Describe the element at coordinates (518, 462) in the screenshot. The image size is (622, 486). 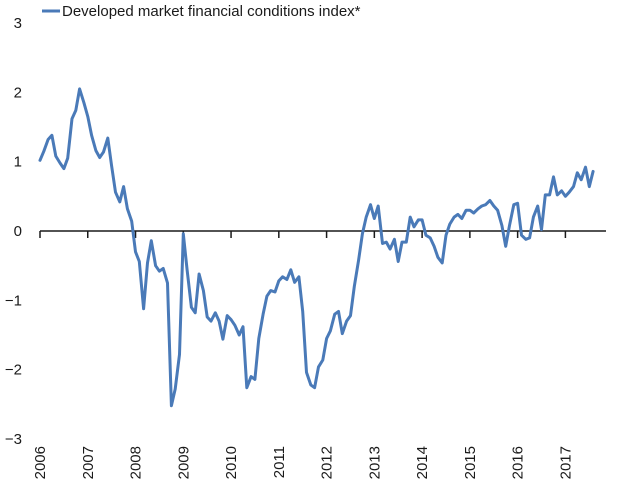
I see `x-tick-label: 2016` at that location.